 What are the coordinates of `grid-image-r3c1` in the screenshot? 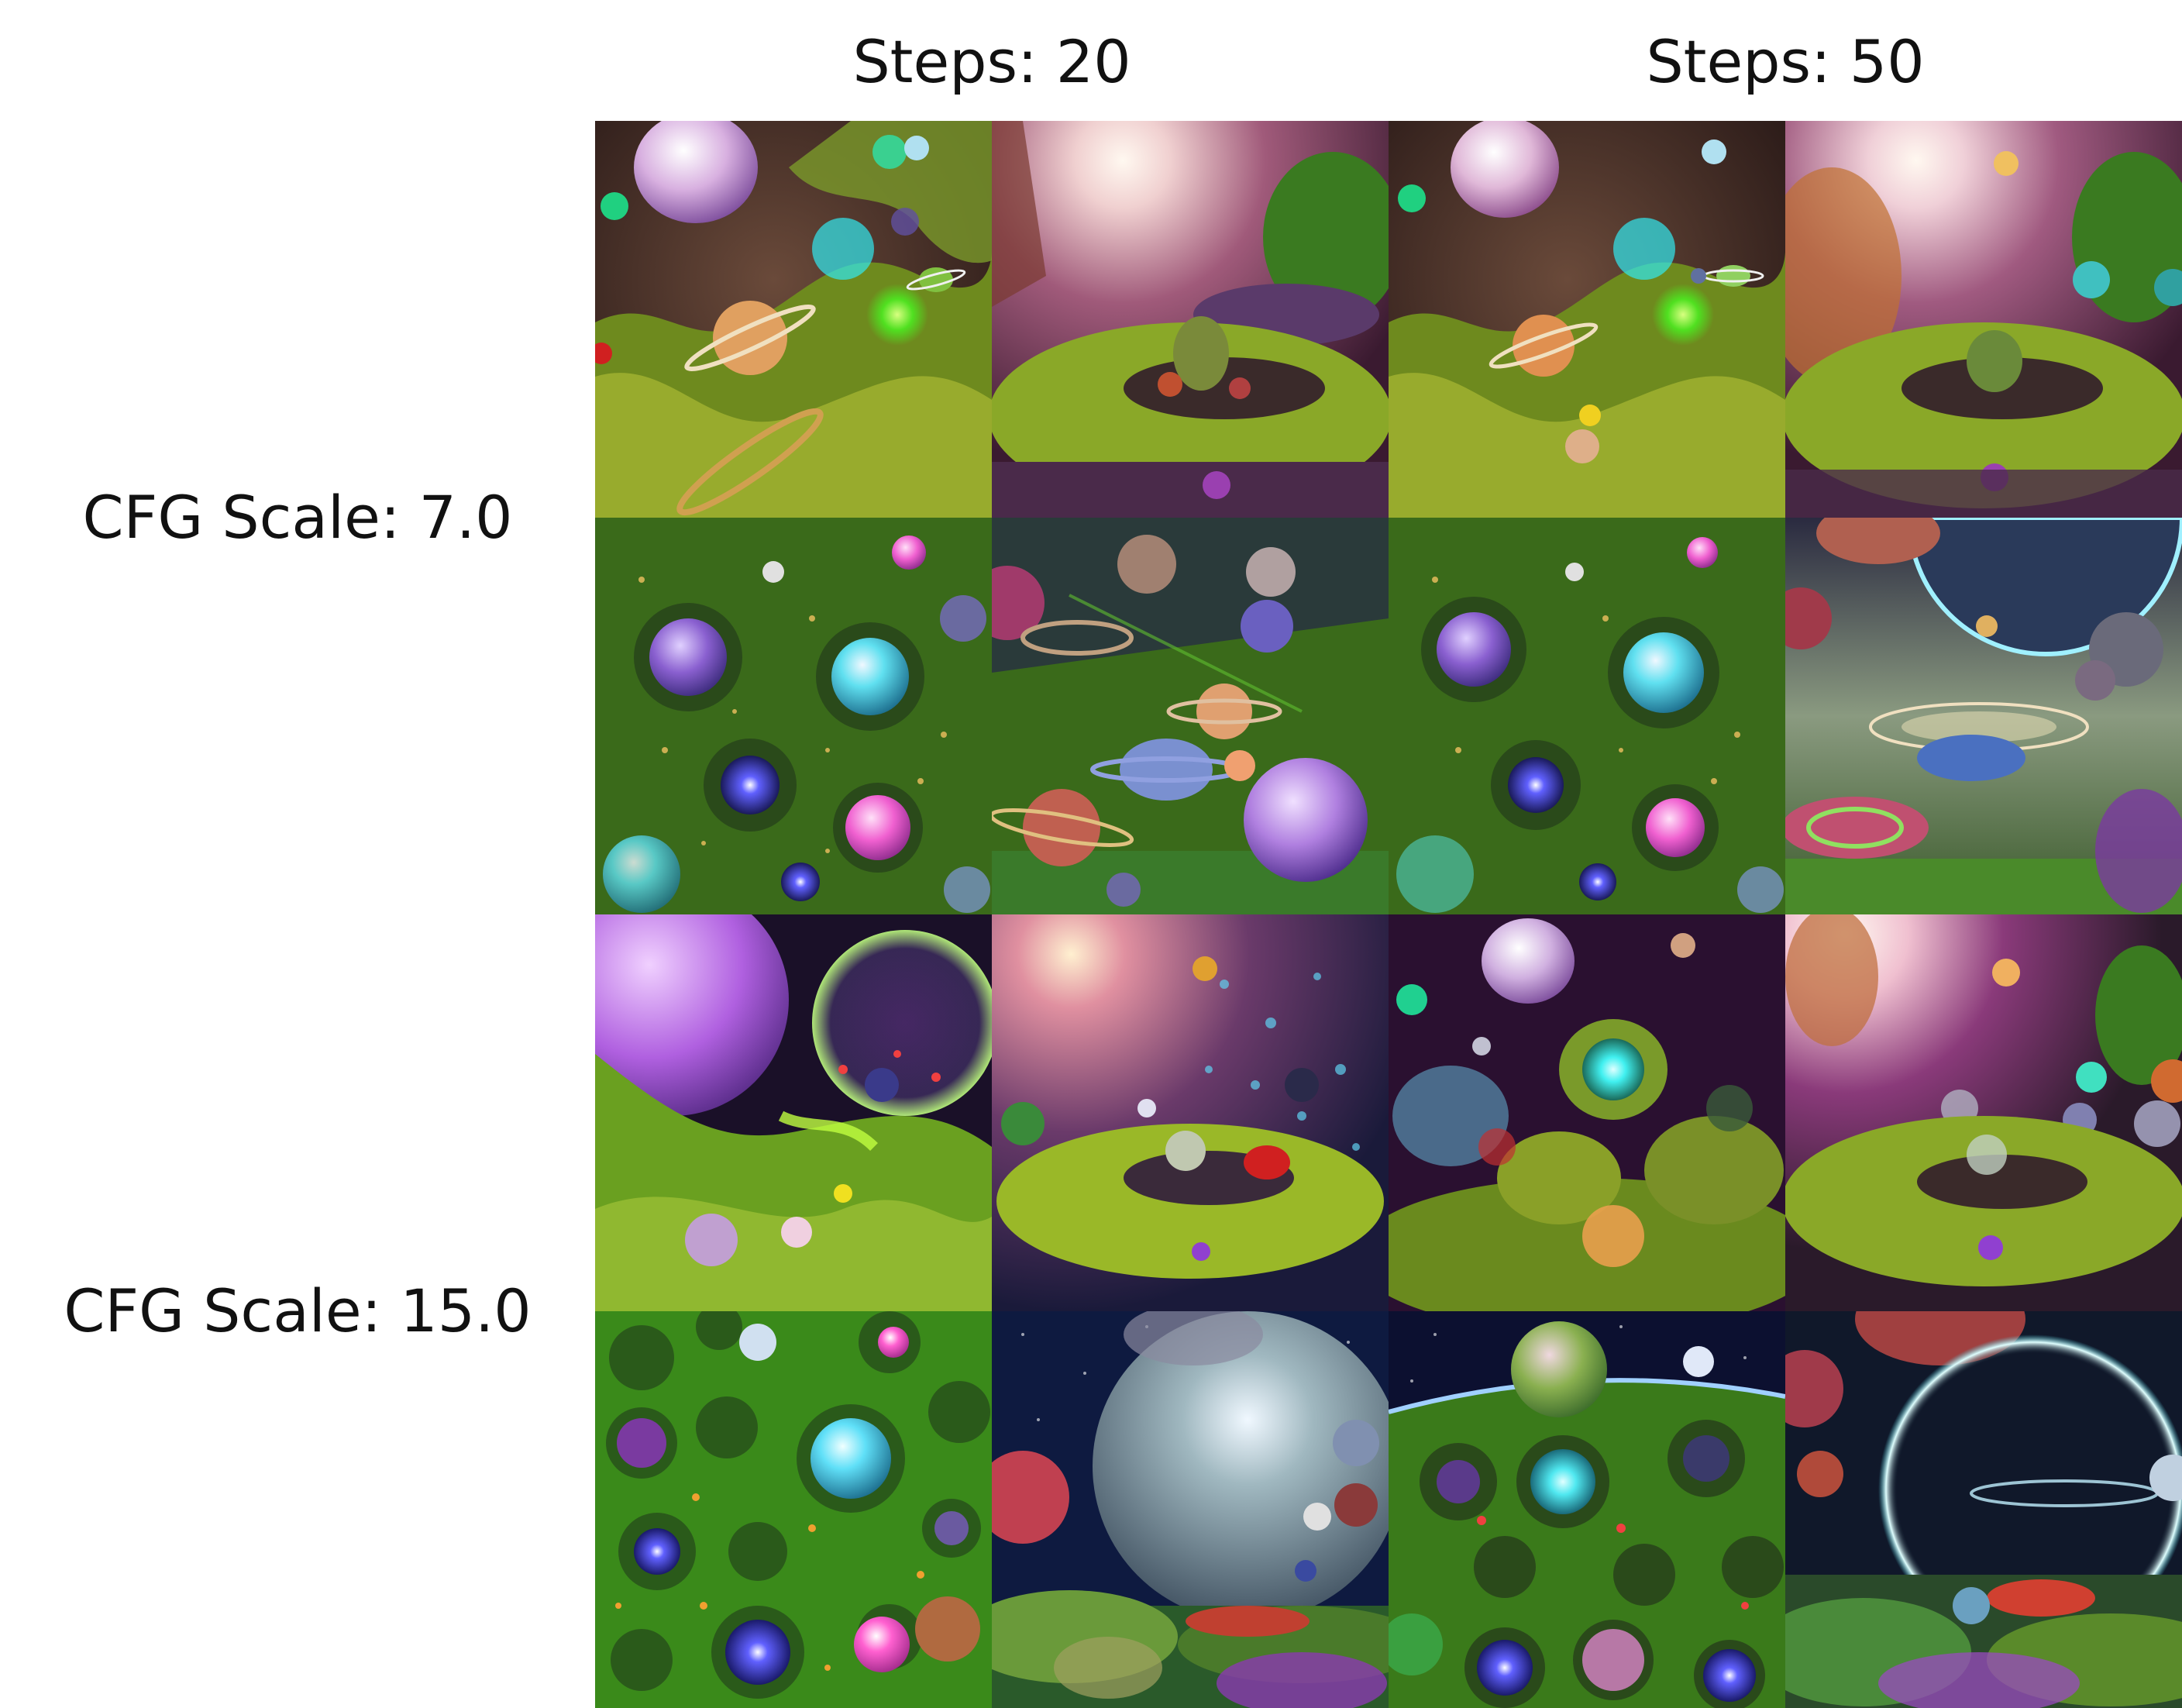 It's located at (794, 1113).